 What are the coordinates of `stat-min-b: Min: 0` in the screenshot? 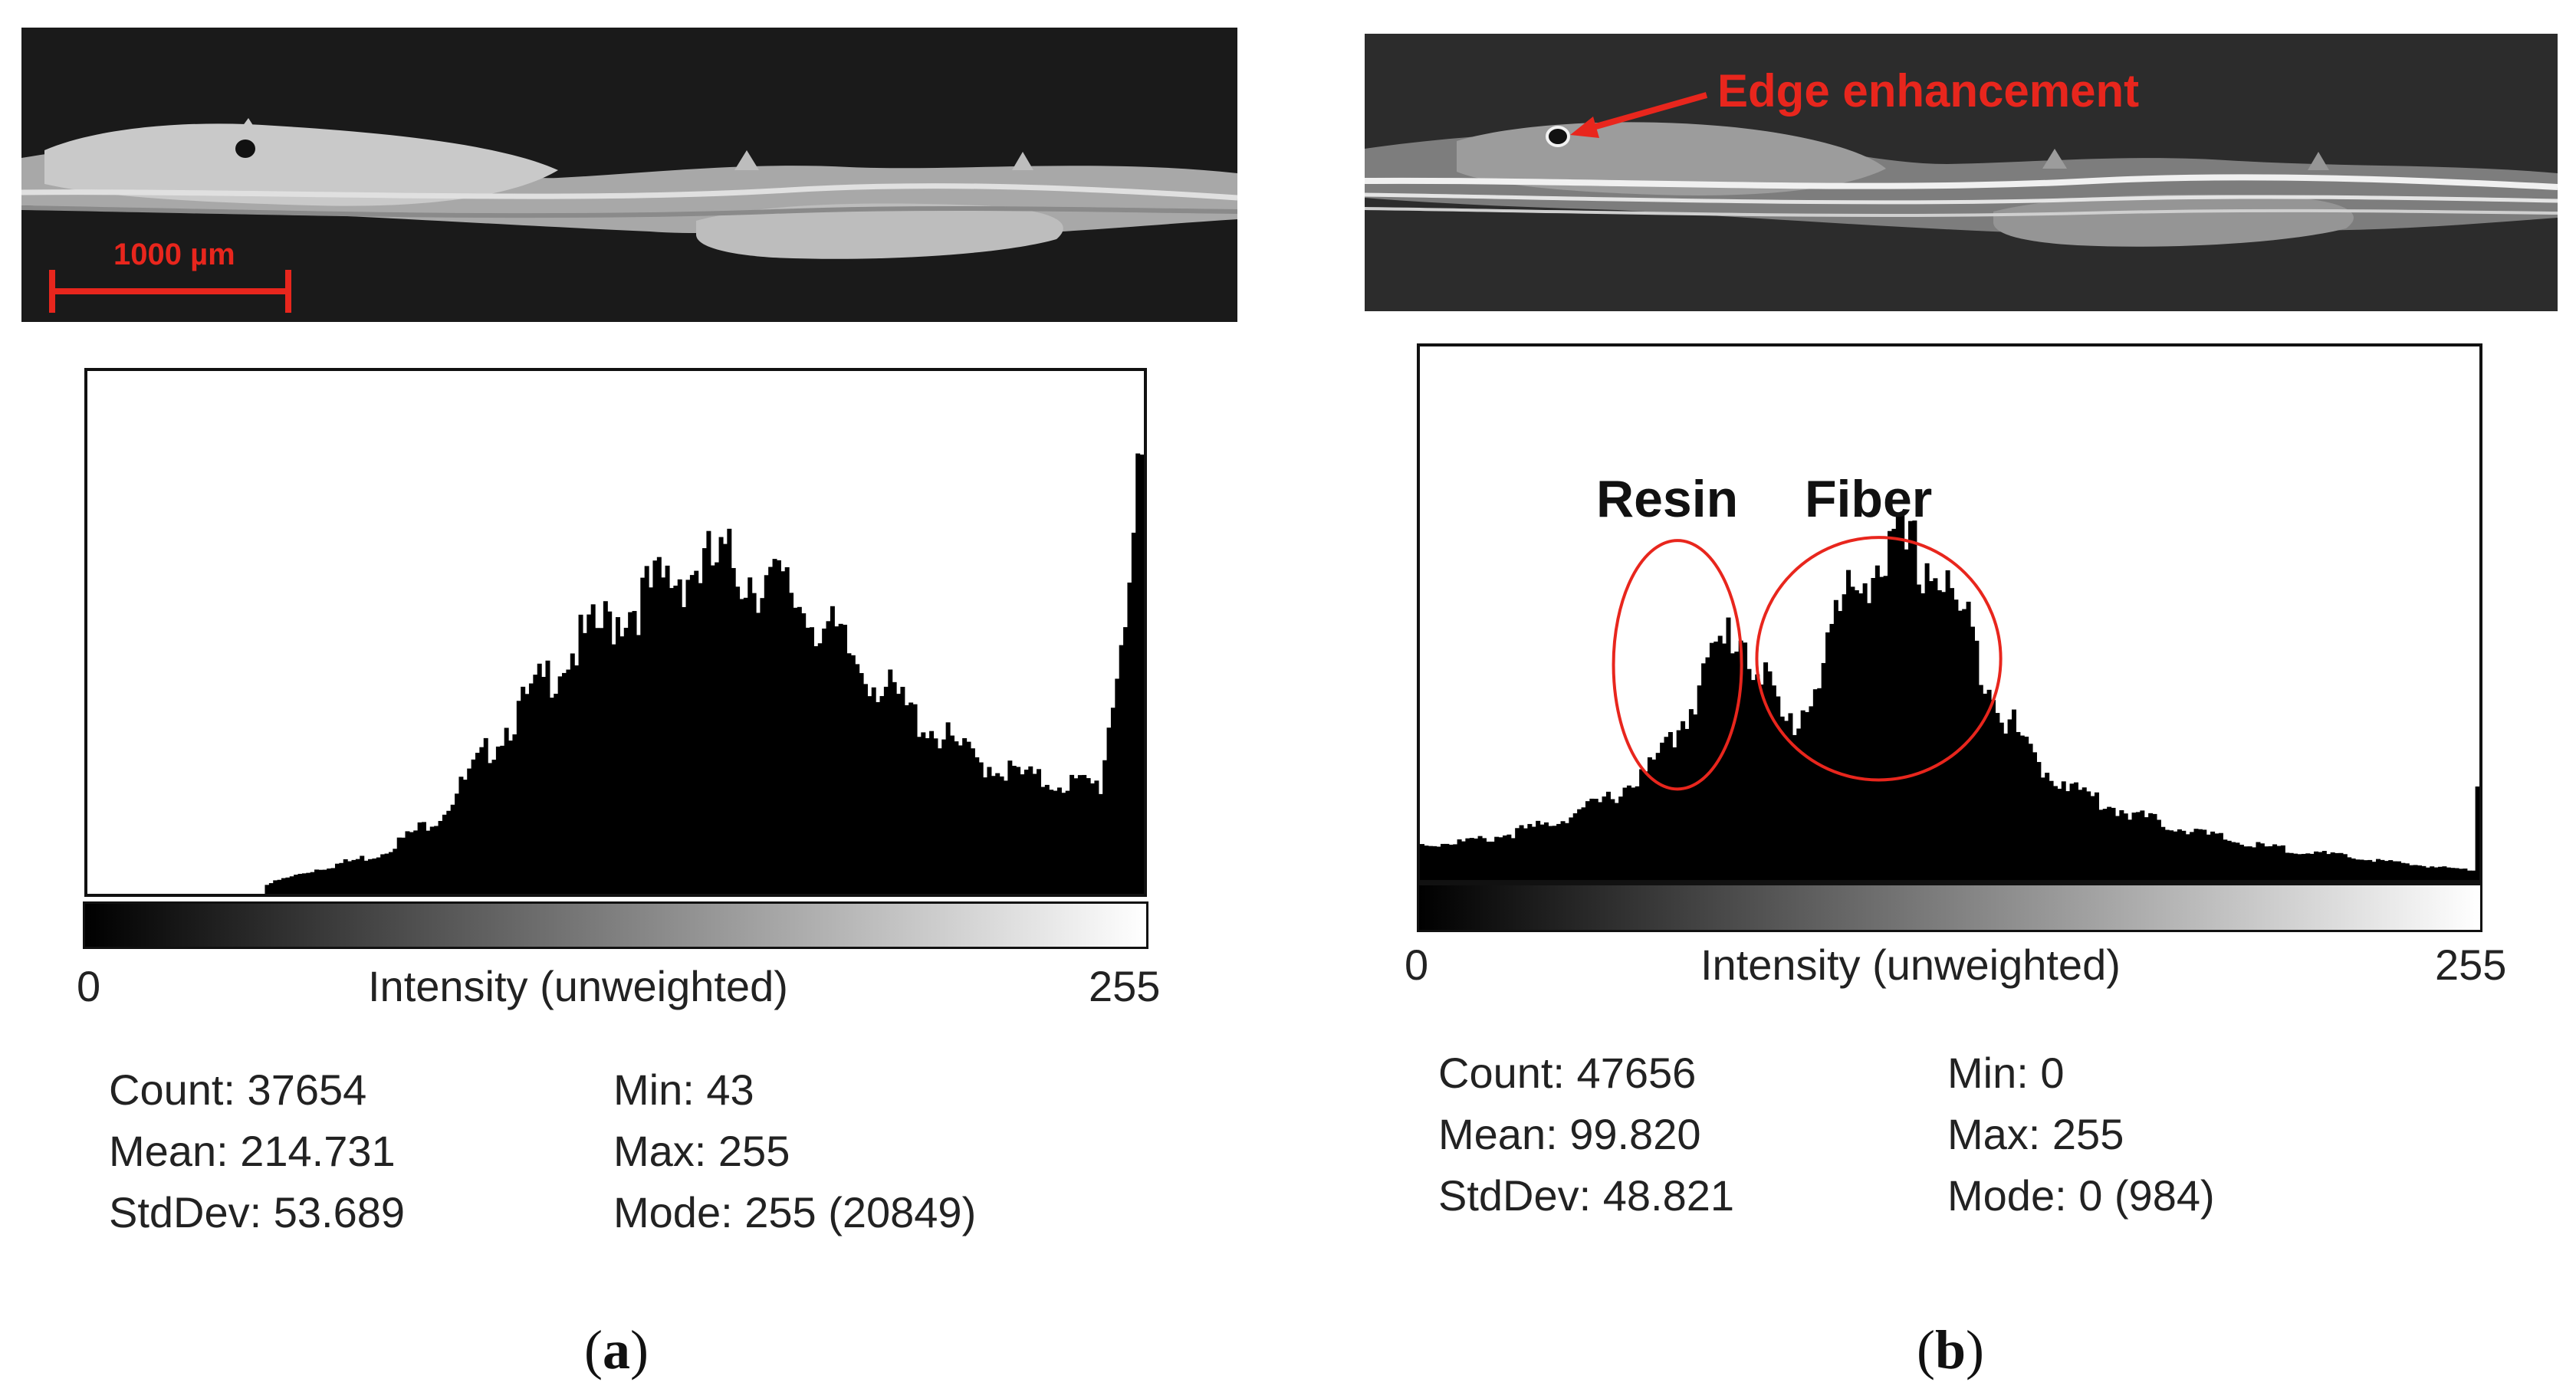 It's located at (2006, 1073).